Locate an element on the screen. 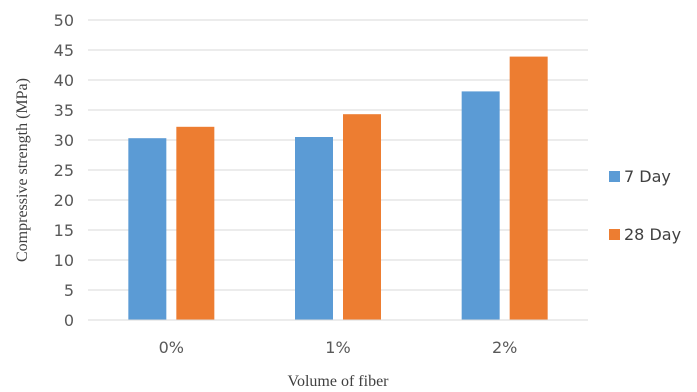 The height and width of the screenshot is (392, 697). y-tick-label: 5 is located at coordinates (69, 290).